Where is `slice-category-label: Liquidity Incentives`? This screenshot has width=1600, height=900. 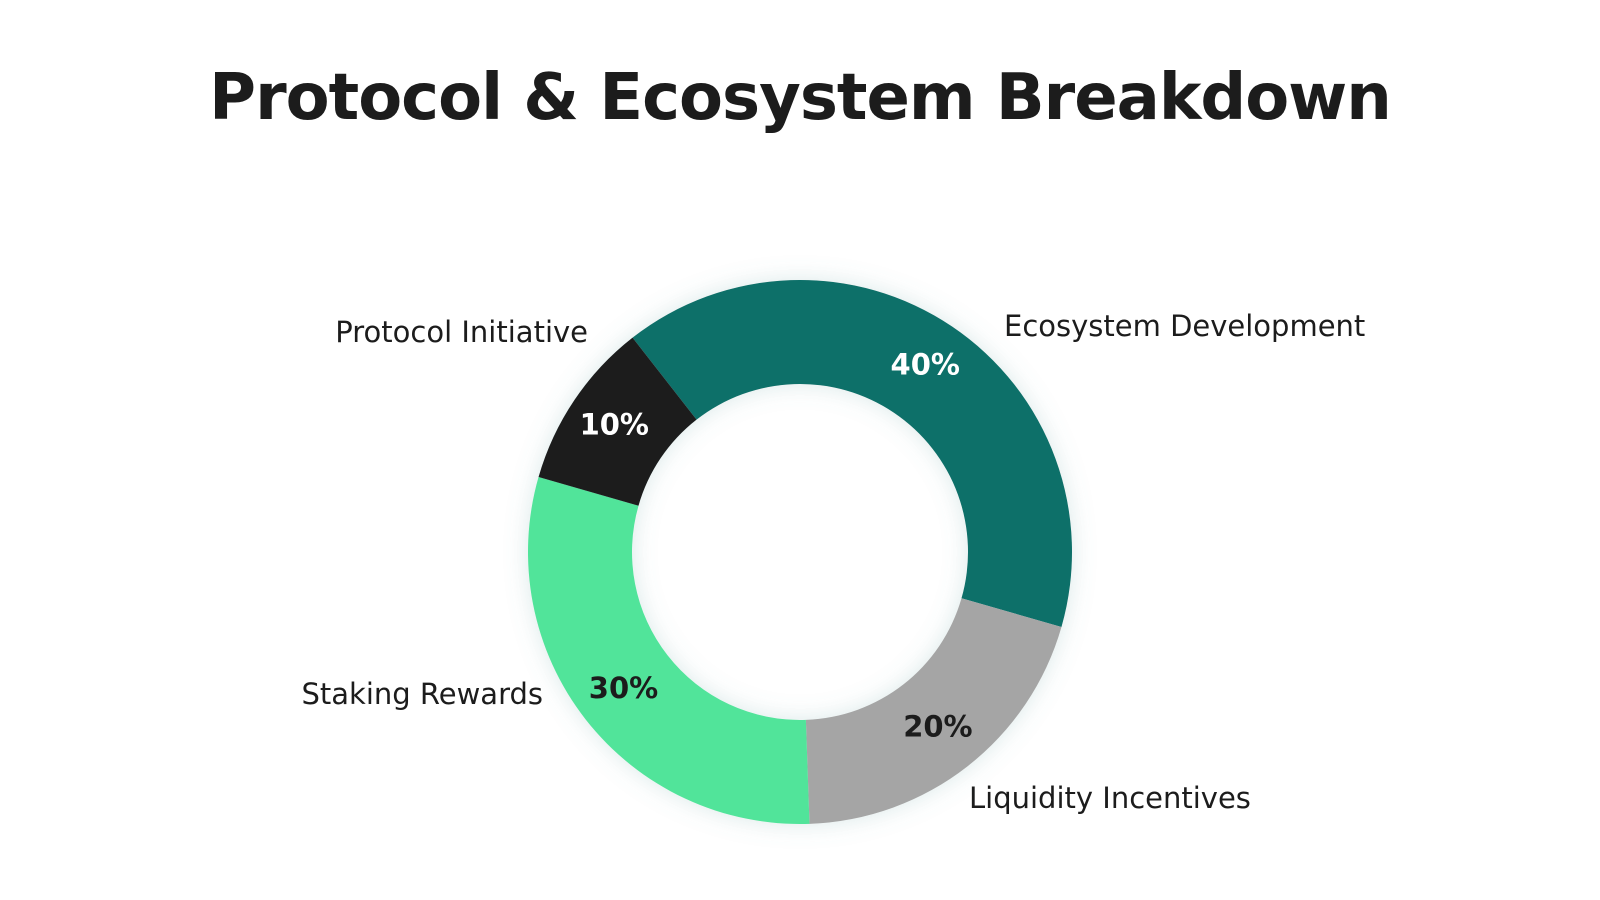
slice-category-label: Liquidity Incentives is located at coordinates (1110, 798).